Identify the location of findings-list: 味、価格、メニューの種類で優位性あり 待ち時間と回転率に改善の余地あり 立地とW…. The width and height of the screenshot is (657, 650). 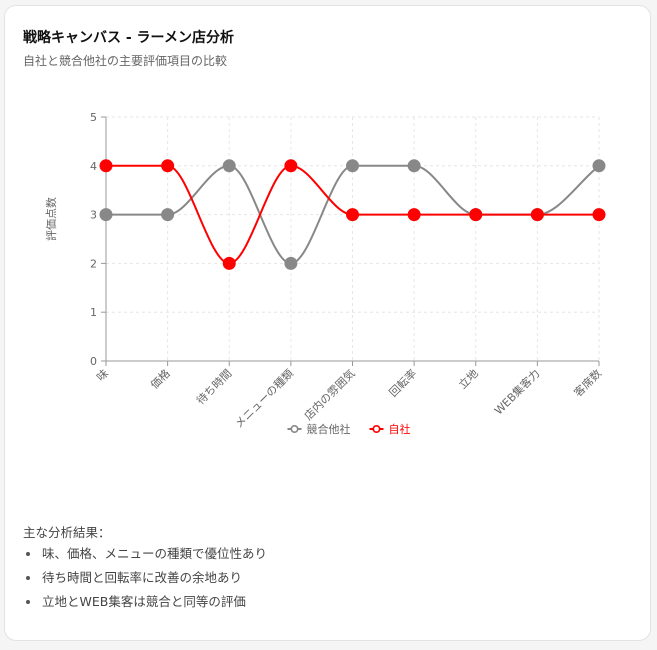
(145, 581).